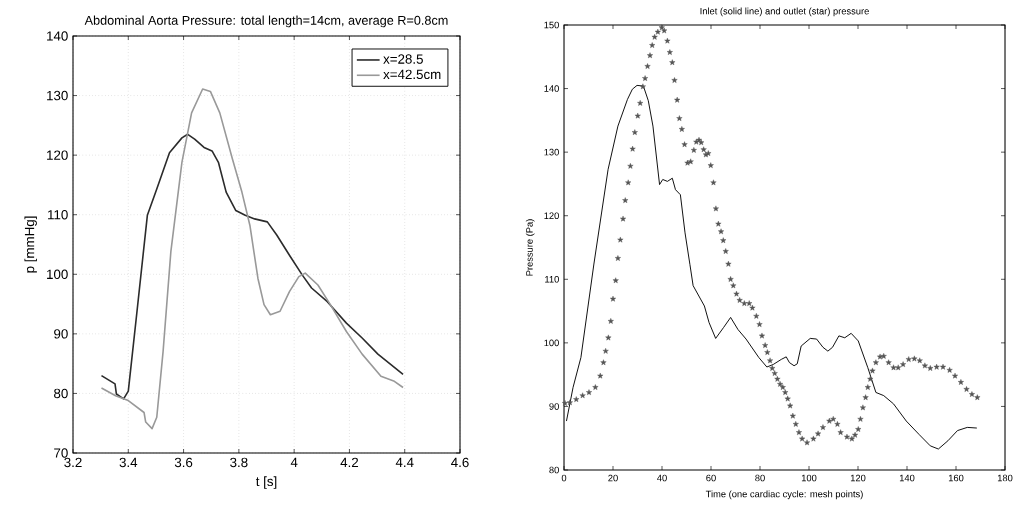  What do you see at coordinates (349, 462) in the screenshot?
I see `x-tick-label: 4.2` at bounding box center [349, 462].